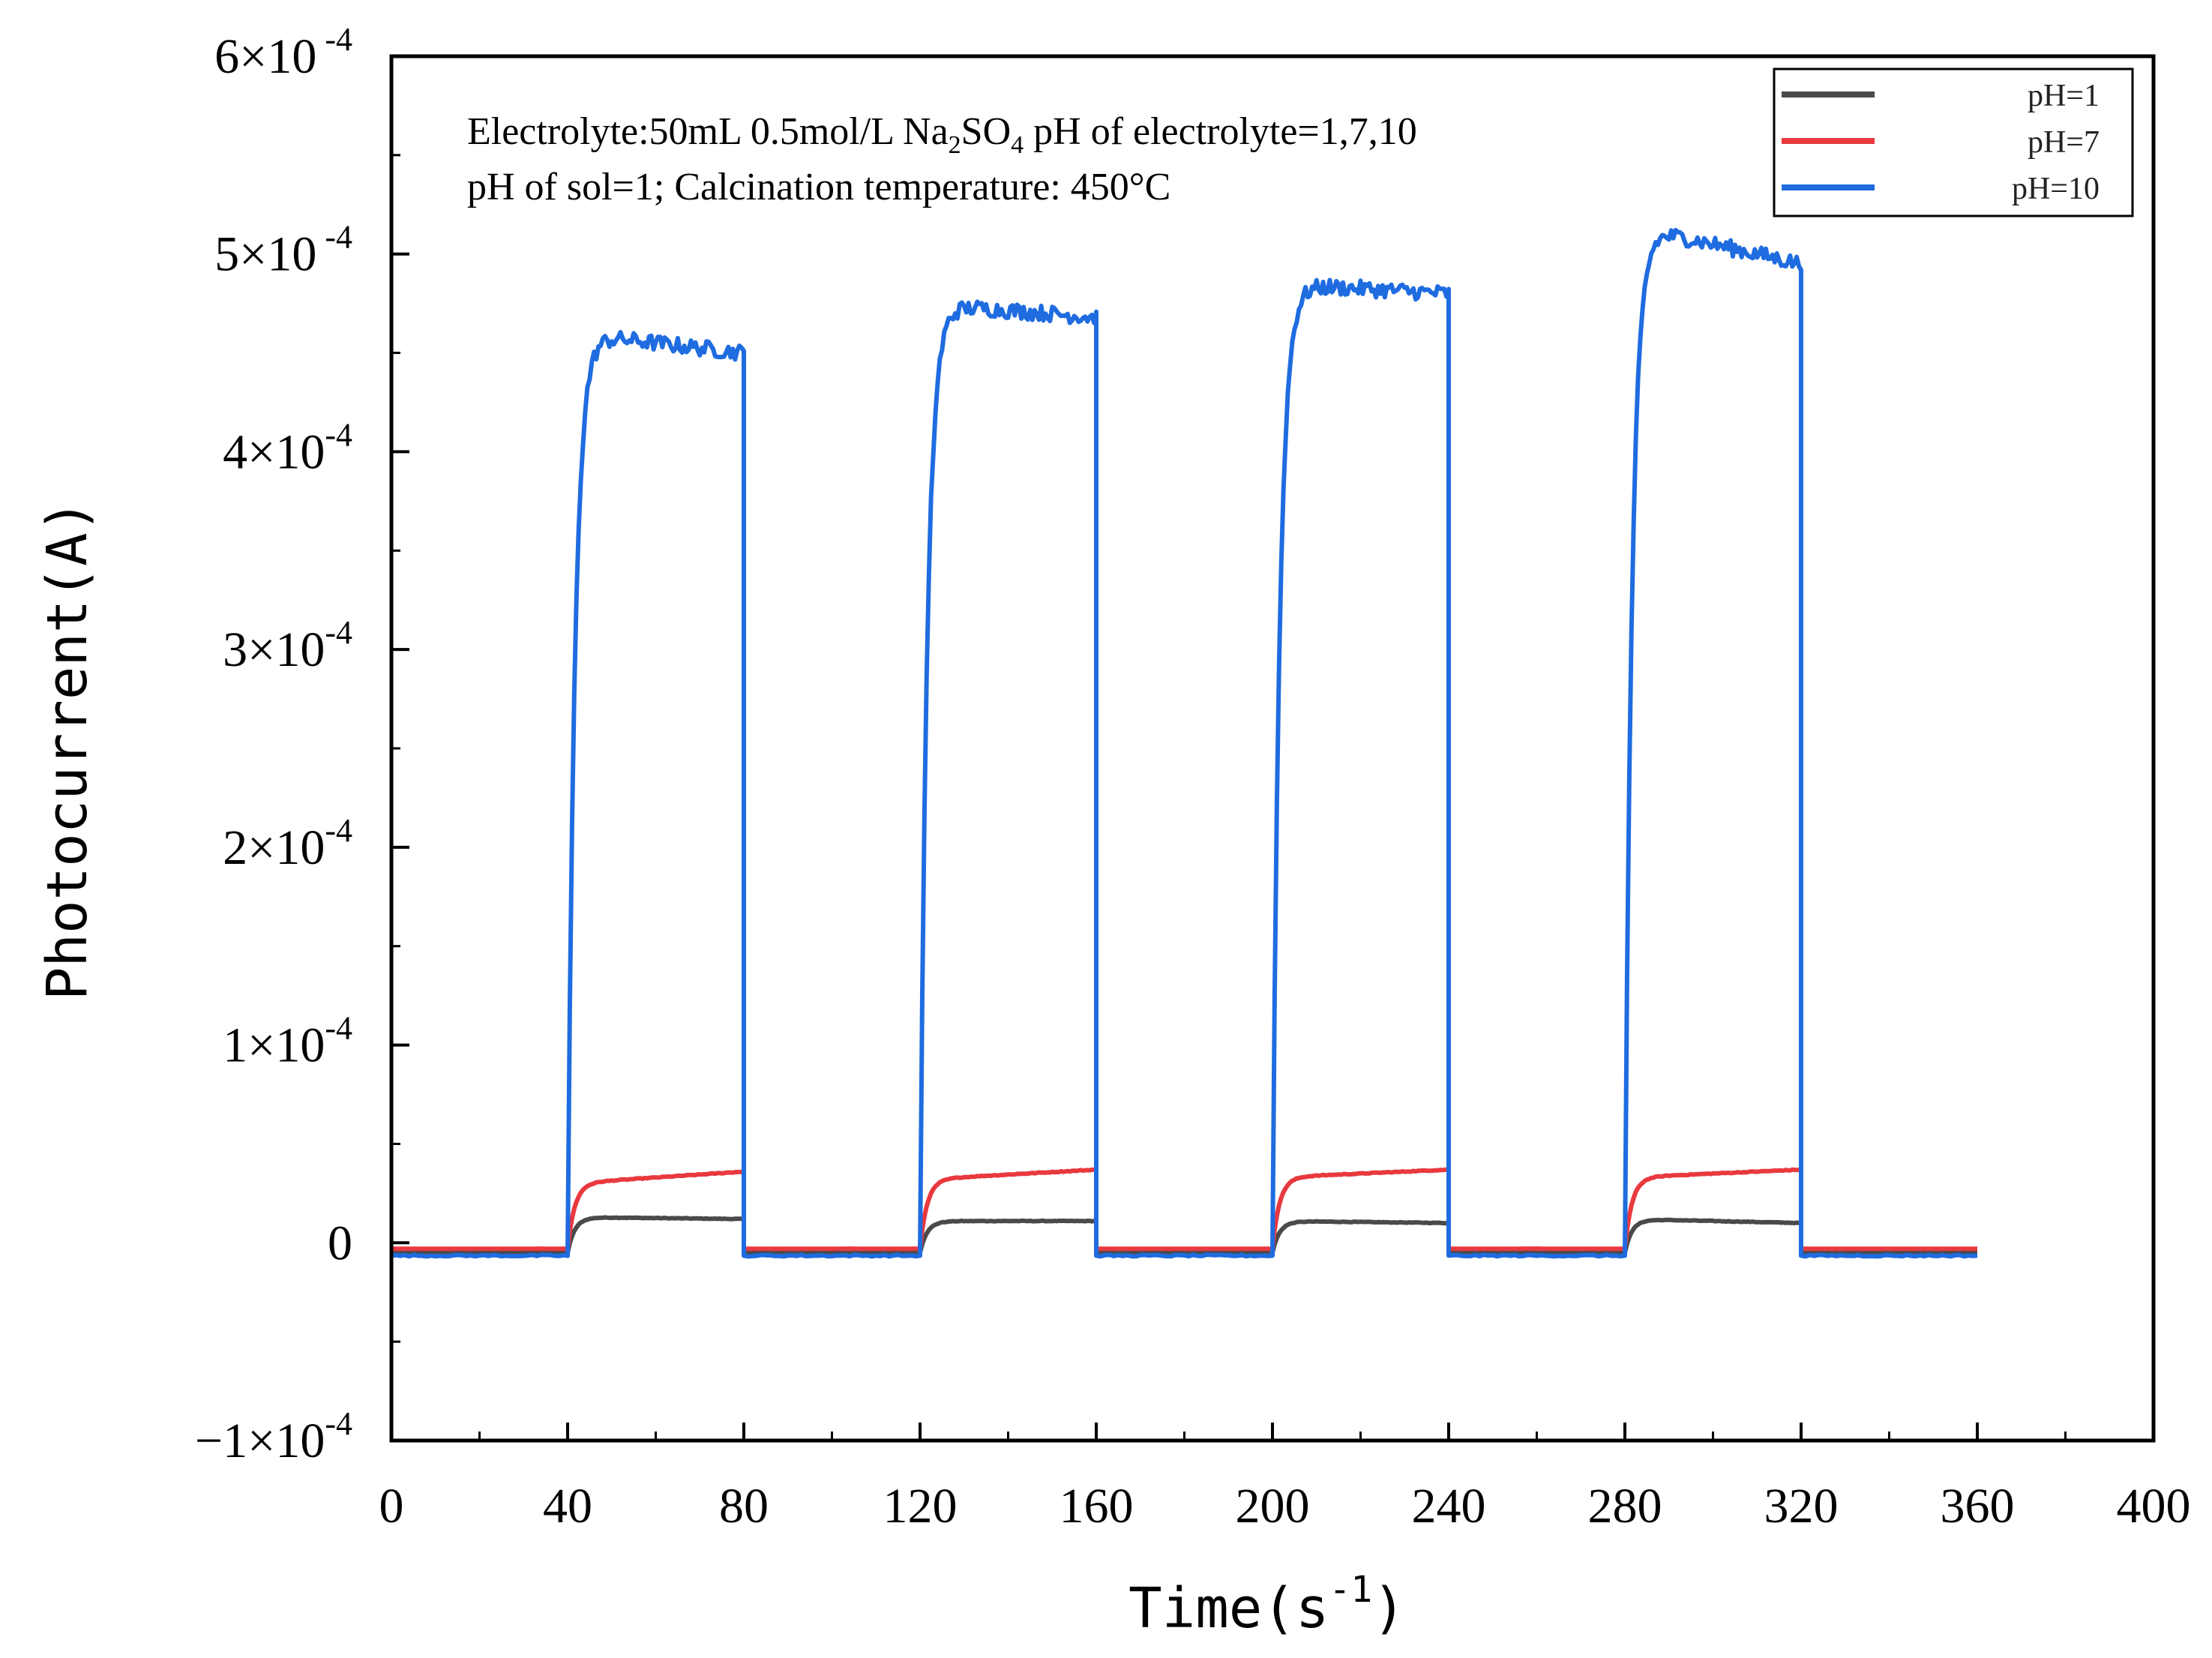  I want to click on x-tick-label: 0, so click(391, 1506).